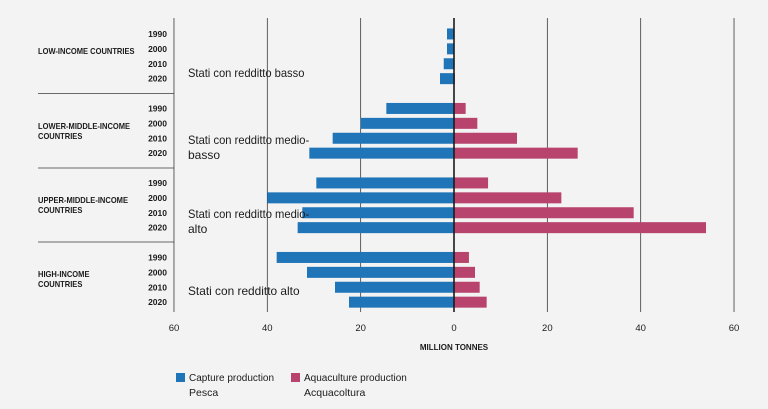 This screenshot has width=768, height=409. I want to click on legend-label-aquaculture: Aquaculture production, so click(355, 378).